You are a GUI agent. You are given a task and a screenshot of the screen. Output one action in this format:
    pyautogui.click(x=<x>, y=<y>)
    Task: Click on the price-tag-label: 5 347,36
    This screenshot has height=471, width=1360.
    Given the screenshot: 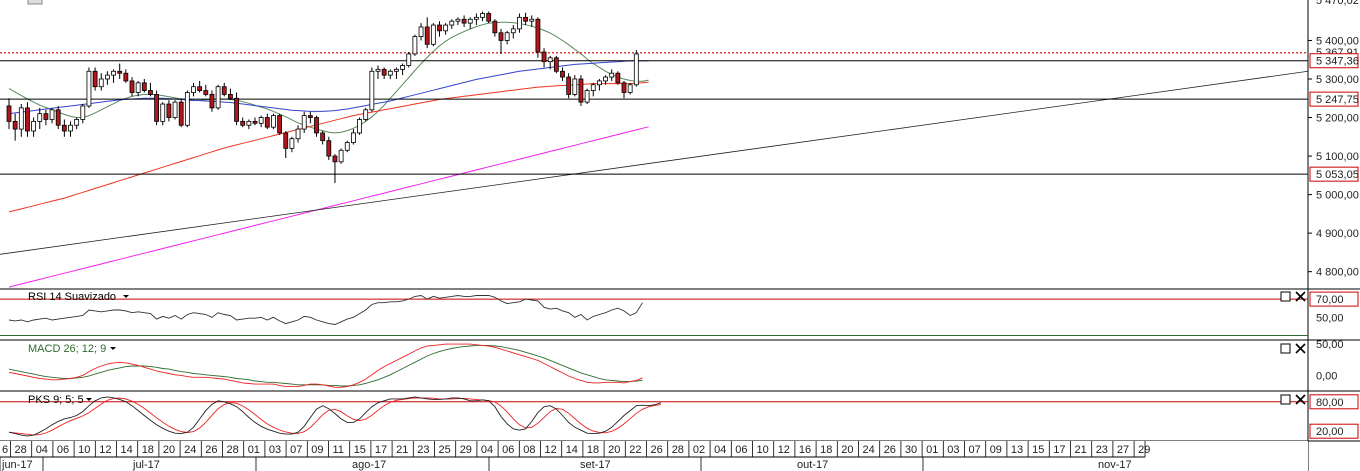 What is the action you would take?
    pyautogui.click(x=1337, y=62)
    